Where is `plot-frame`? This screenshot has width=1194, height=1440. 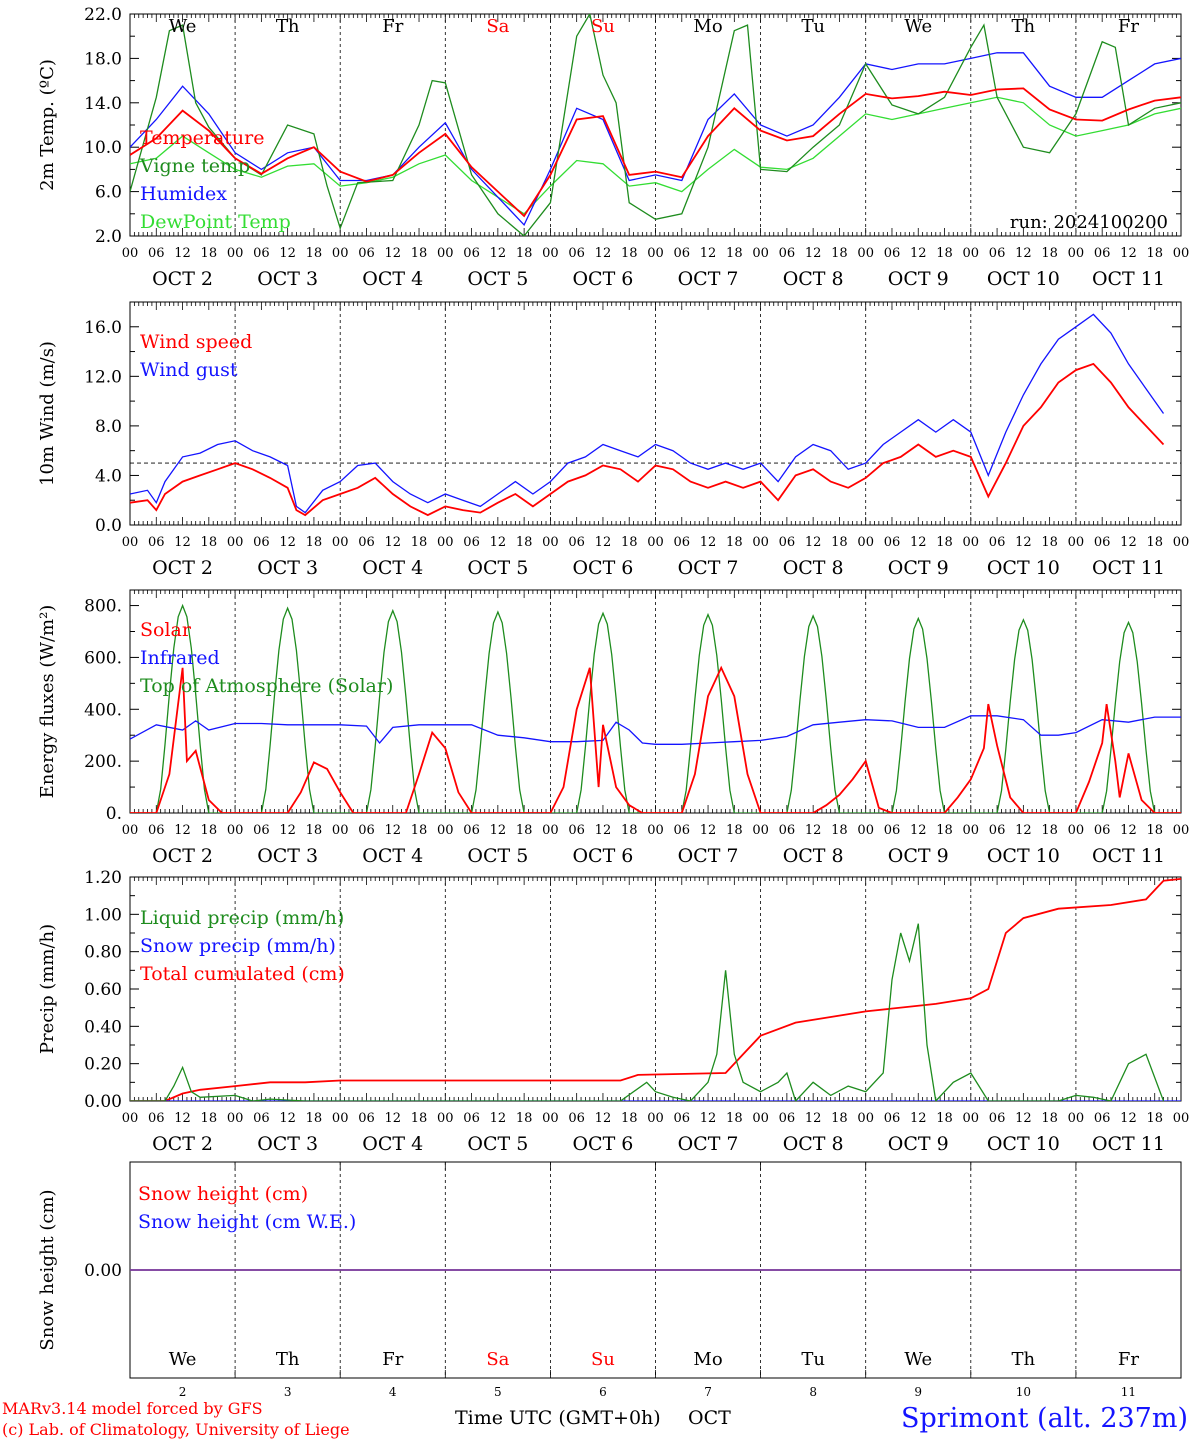
plot-frame is located at coordinates (655, 701).